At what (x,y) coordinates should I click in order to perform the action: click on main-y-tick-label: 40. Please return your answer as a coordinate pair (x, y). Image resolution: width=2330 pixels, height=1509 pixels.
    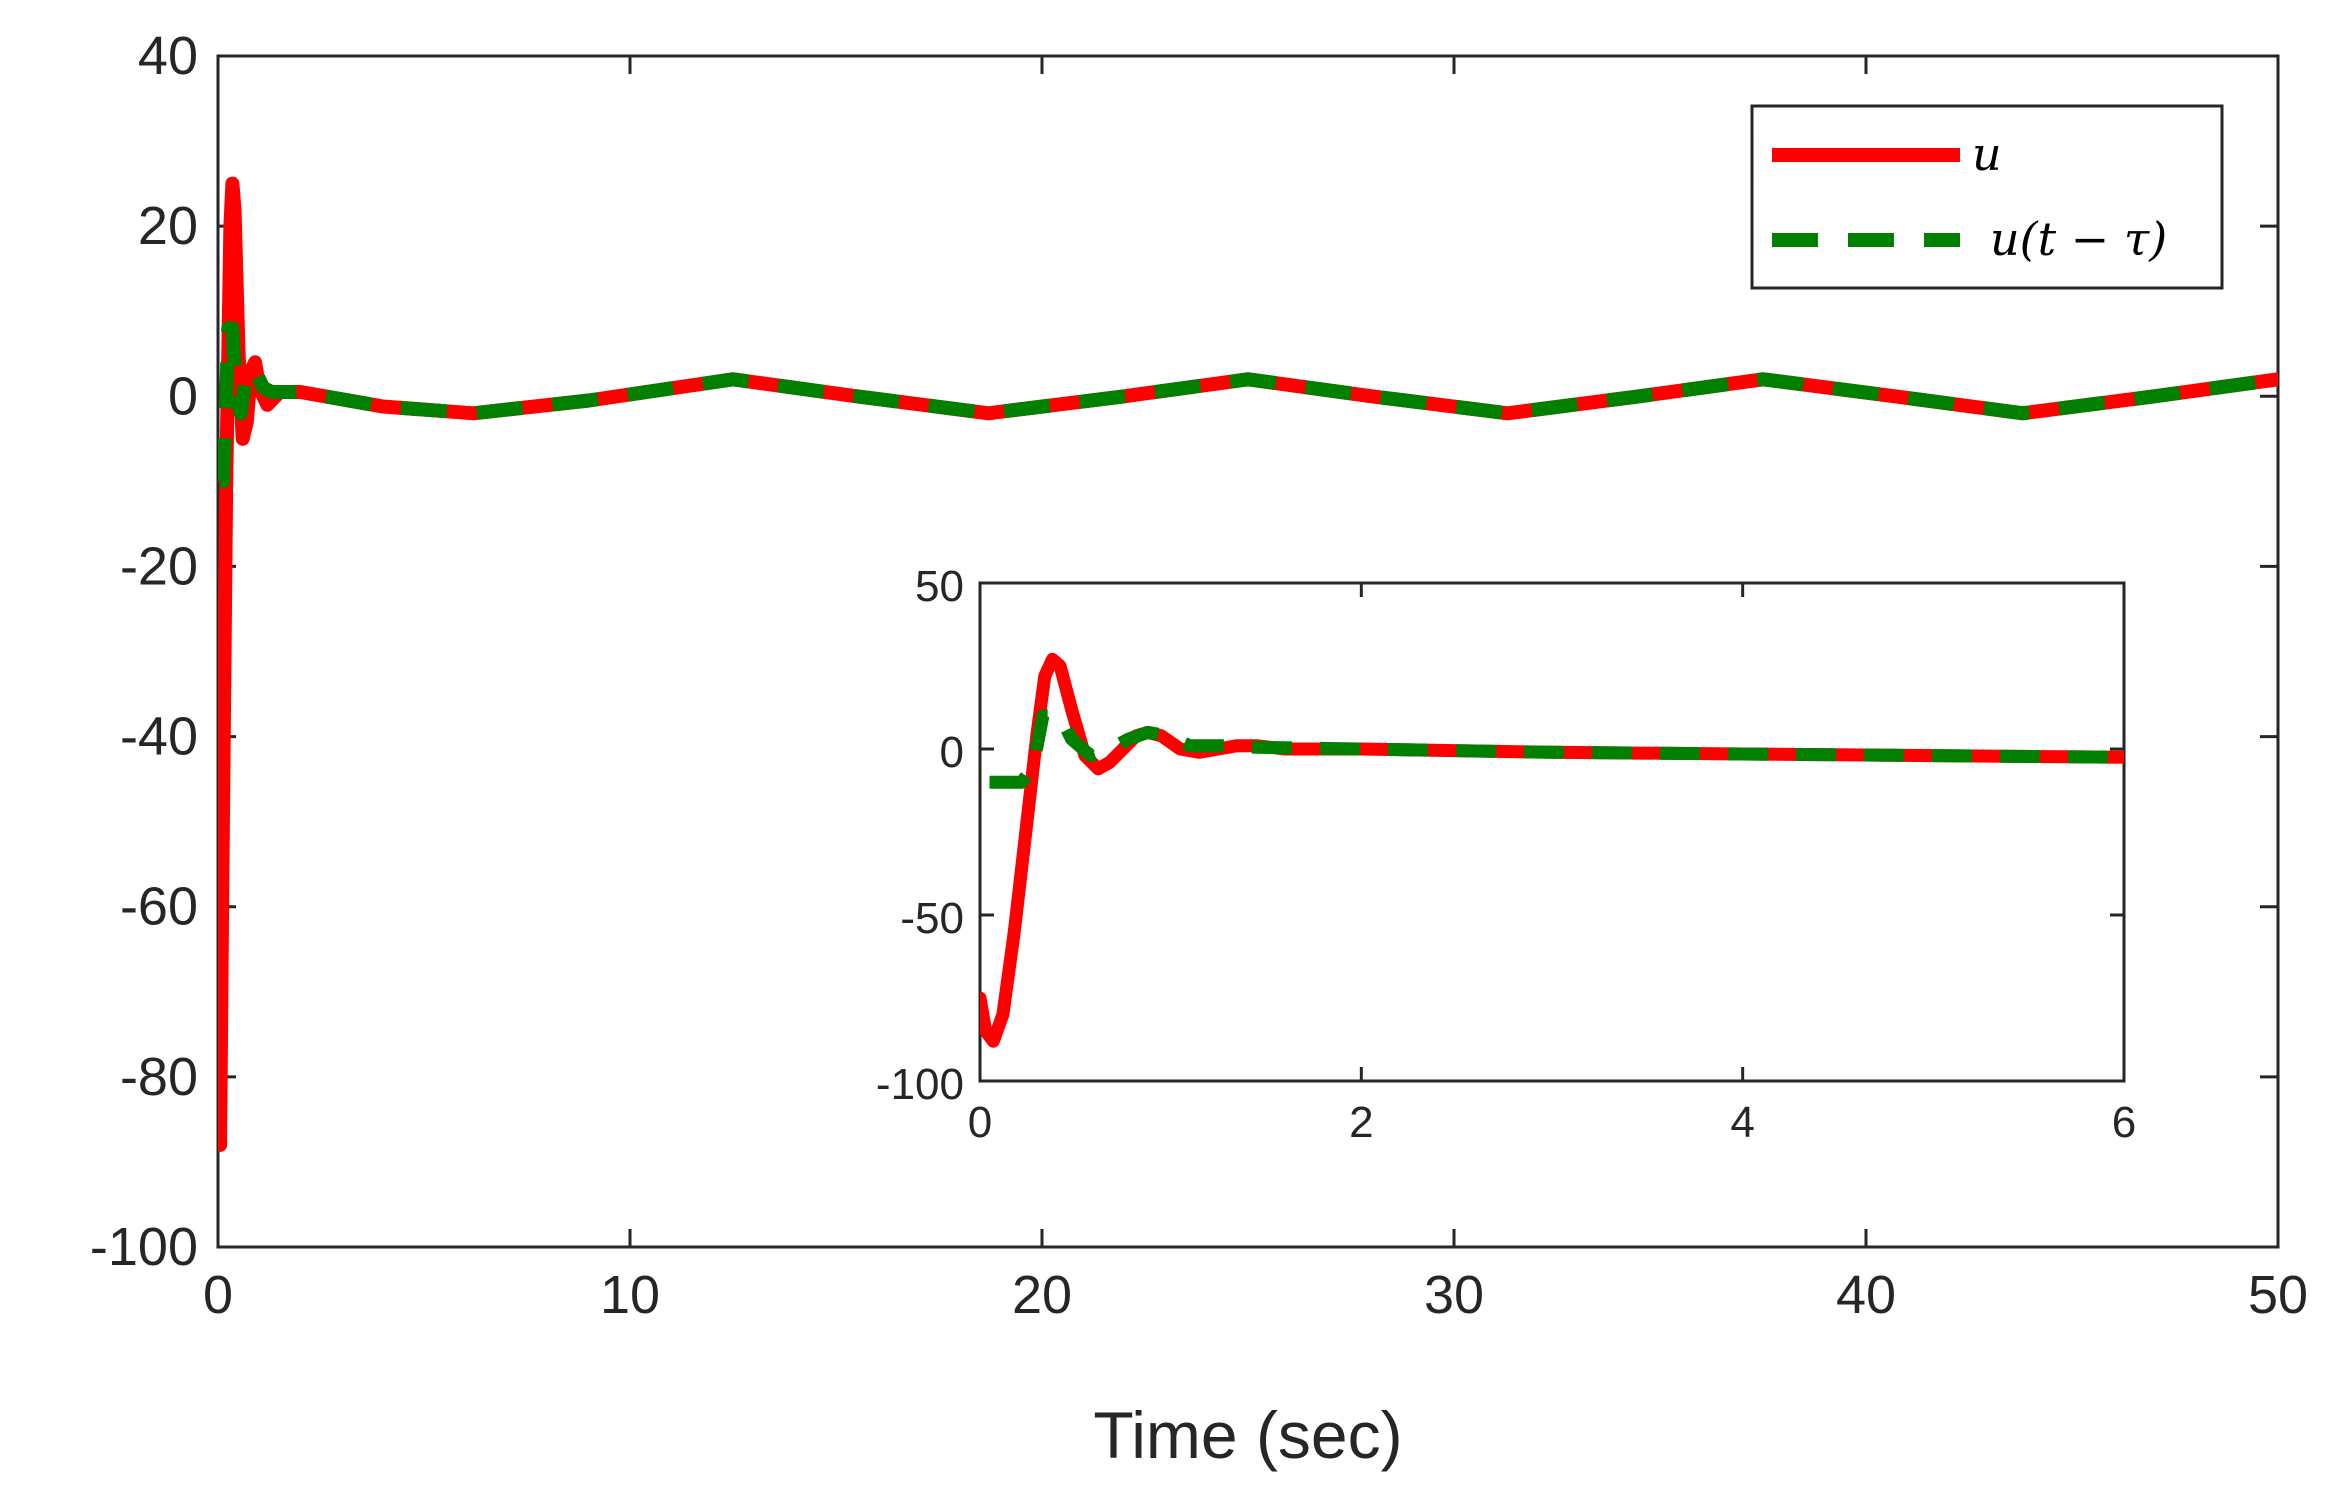
    Looking at the image, I should click on (168, 56).